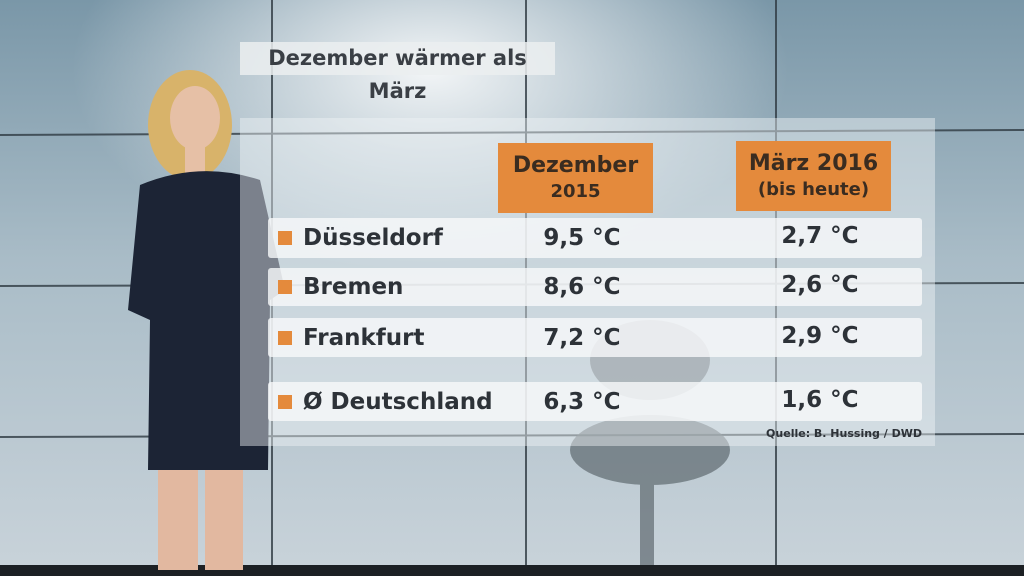 This screenshot has width=1024, height=576. What do you see at coordinates (813, 189) in the screenshot?
I see `header-line: (bis heute)` at bounding box center [813, 189].